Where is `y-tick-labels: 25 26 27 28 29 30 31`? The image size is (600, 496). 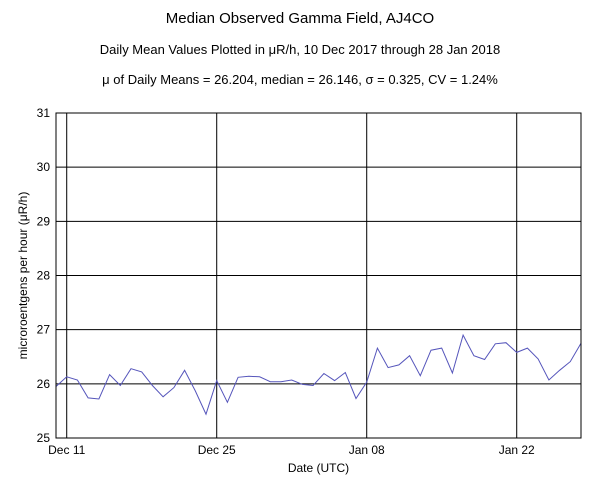 y-tick-labels: 25 26 27 28 29 30 31 is located at coordinates (44, 275).